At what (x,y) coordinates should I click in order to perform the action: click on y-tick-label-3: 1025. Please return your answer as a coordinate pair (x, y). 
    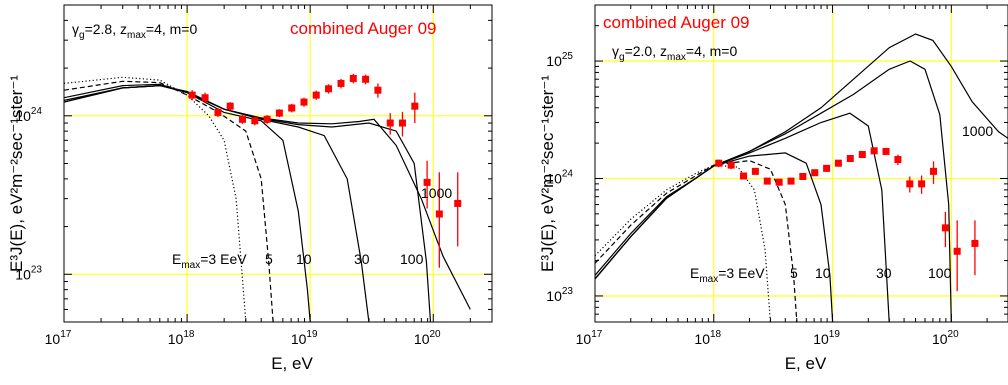
    Looking at the image, I should click on (559, 60).